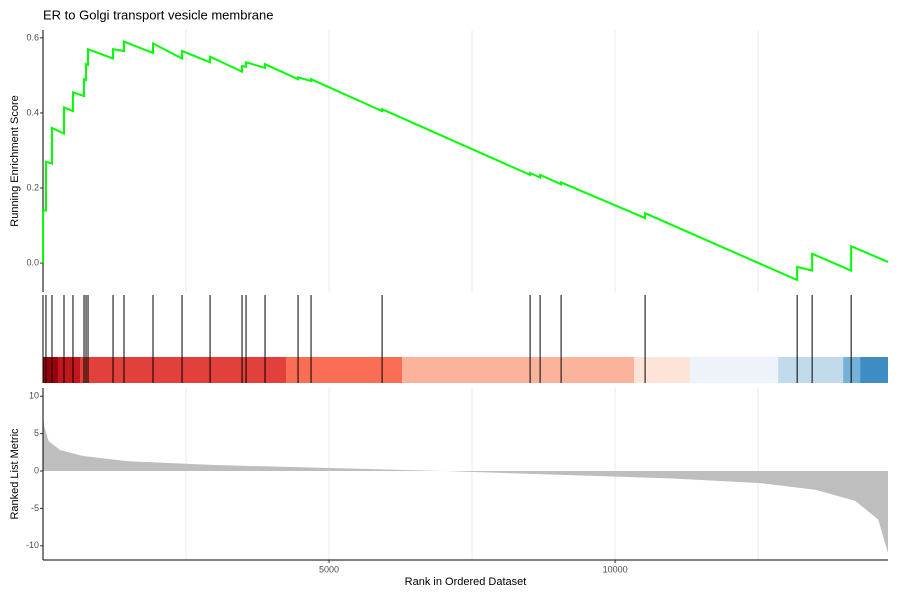  Describe the element at coordinates (36, 433) in the screenshot. I see `y-tick-label: 5` at that location.